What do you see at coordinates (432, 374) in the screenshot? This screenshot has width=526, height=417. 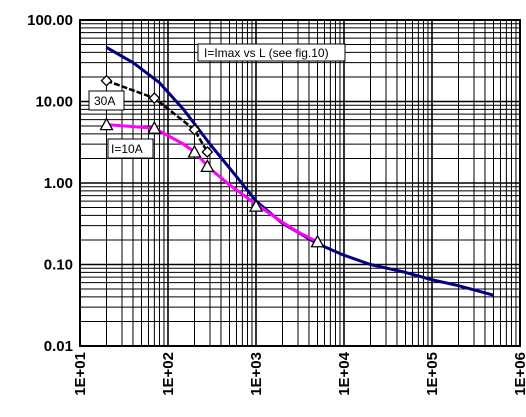 I see `x-tick-label: 1E+05` at bounding box center [432, 374].